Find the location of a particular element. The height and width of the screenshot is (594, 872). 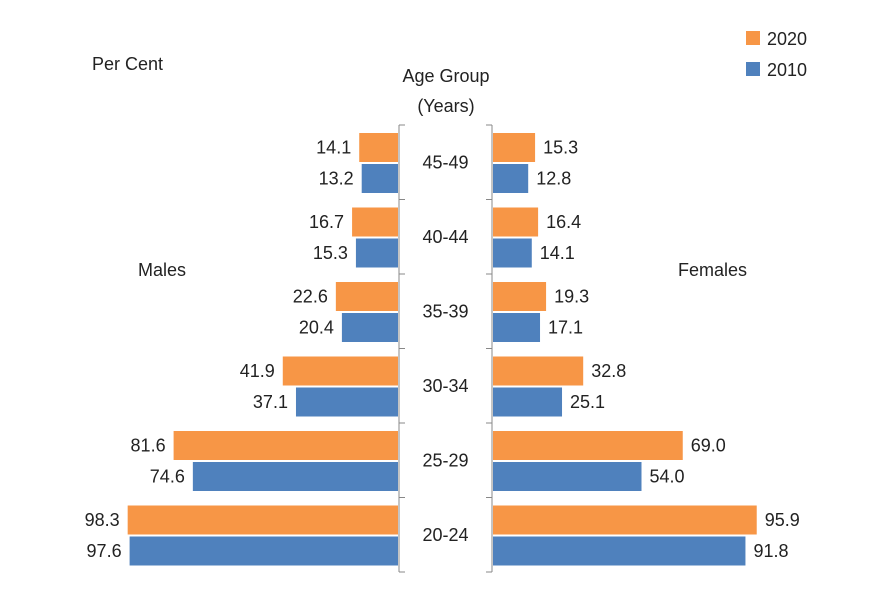

data-label-females-2020: 16.4 is located at coordinates (563, 222).